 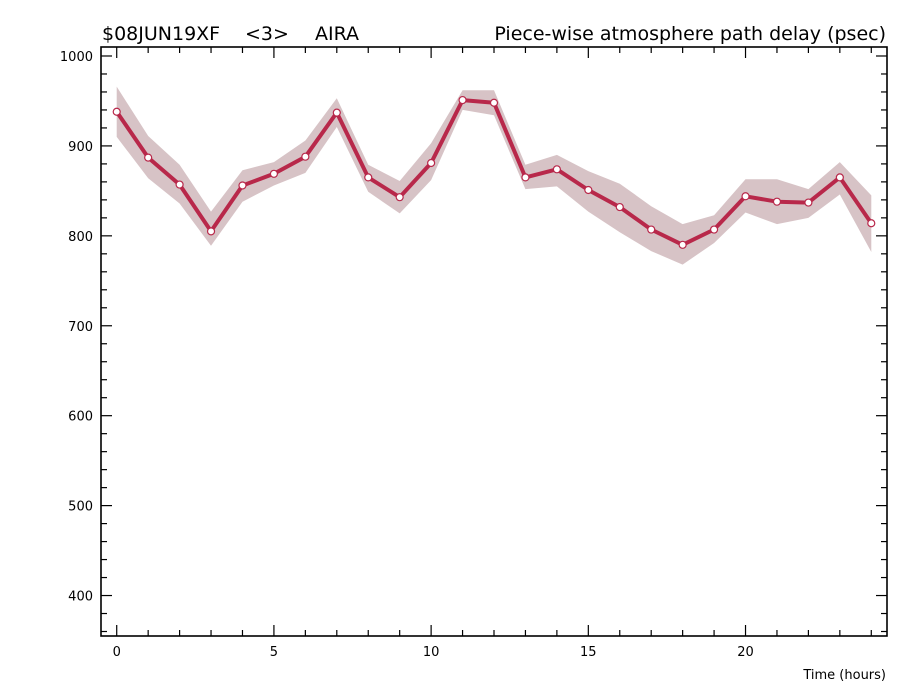 I want to click on y-tick-label: 700, so click(x=80, y=327).